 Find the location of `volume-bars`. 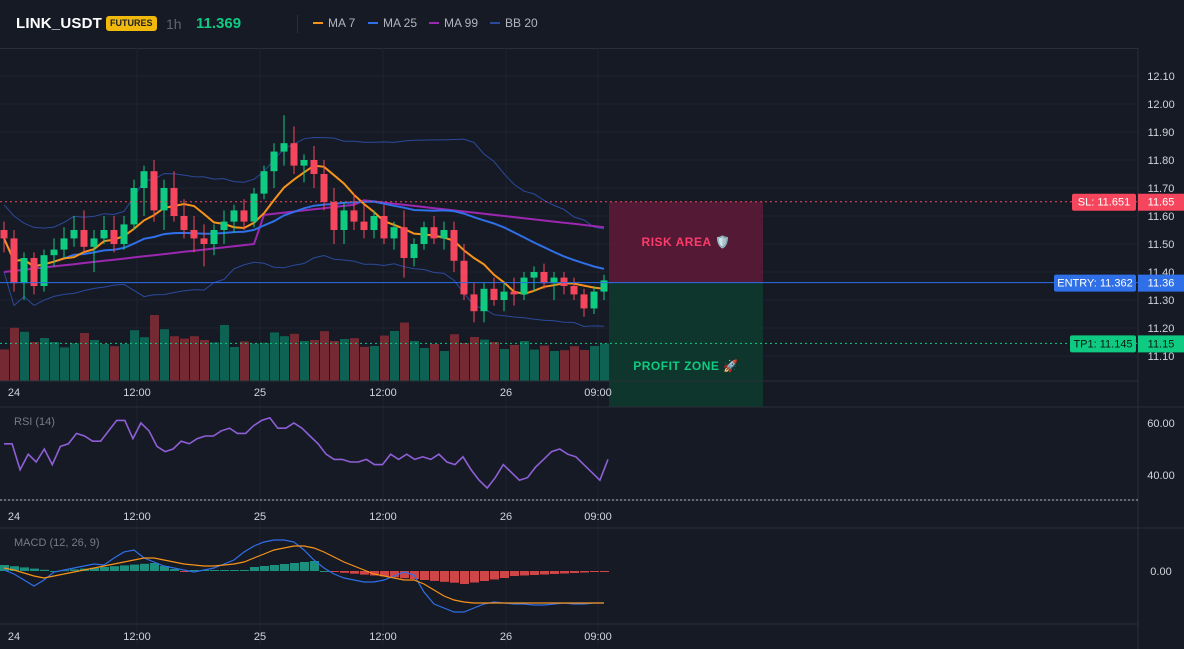

volume-bars is located at coordinates (304, 348).